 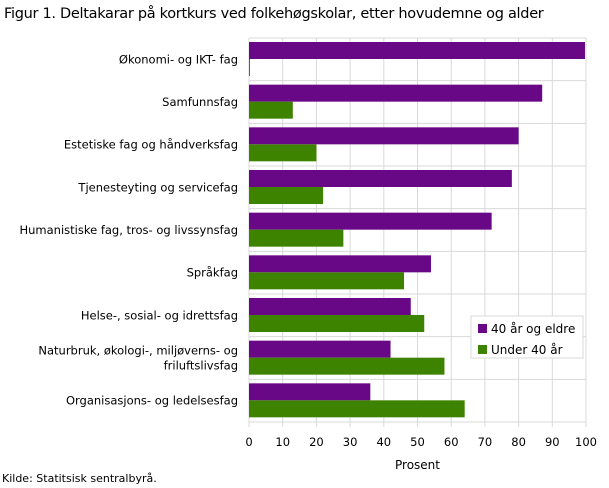 What do you see at coordinates (383, 442) in the screenshot?
I see `x-tick-label: 40` at bounding box center [383, 442].